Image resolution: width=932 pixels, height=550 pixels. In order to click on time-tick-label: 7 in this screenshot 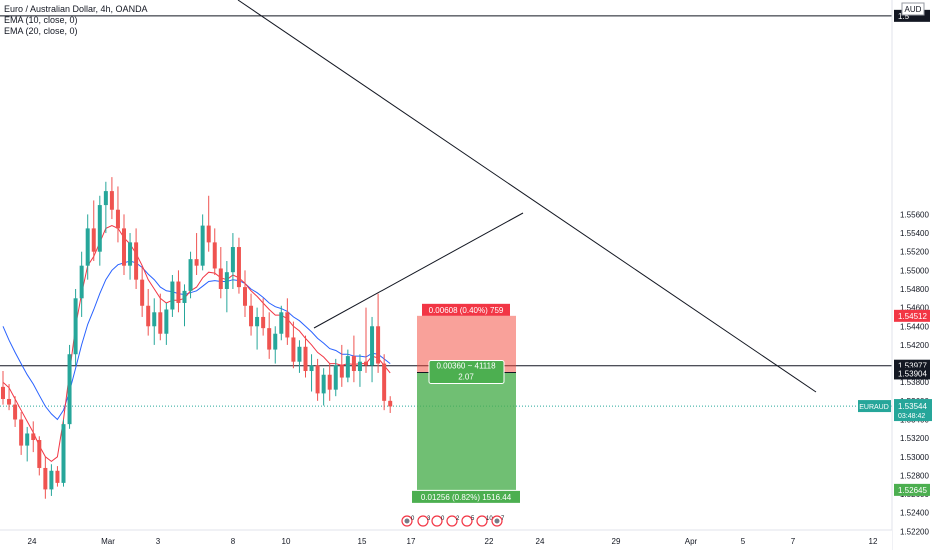, I will do `click(793, 541)`.